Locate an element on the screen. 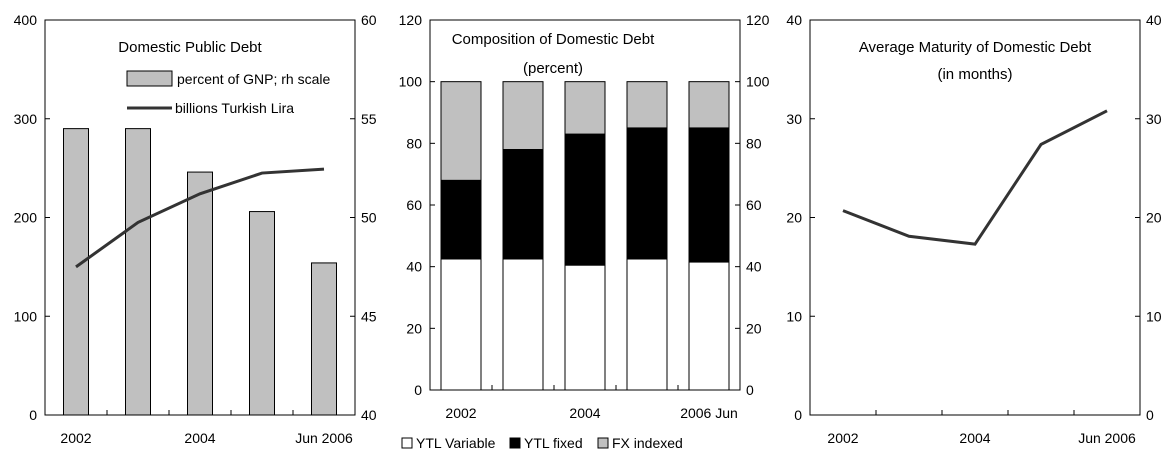 This screenshot has height=462, width=1176. chart3-right-tick-label: 30 is located at coordinates (1154, 119).